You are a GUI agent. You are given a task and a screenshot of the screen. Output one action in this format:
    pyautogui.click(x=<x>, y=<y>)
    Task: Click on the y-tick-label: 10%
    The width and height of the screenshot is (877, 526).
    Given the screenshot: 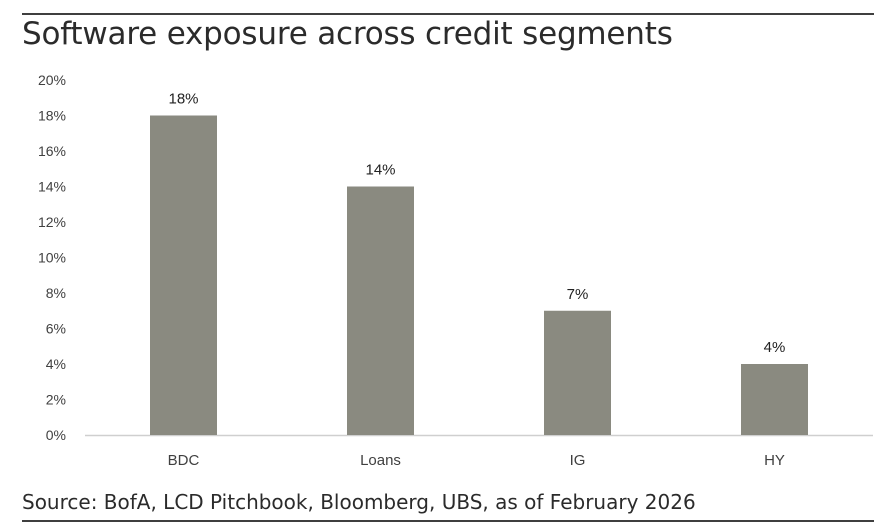 What is the action you would take?
    pyautogui.click(x=52, y=258)
    